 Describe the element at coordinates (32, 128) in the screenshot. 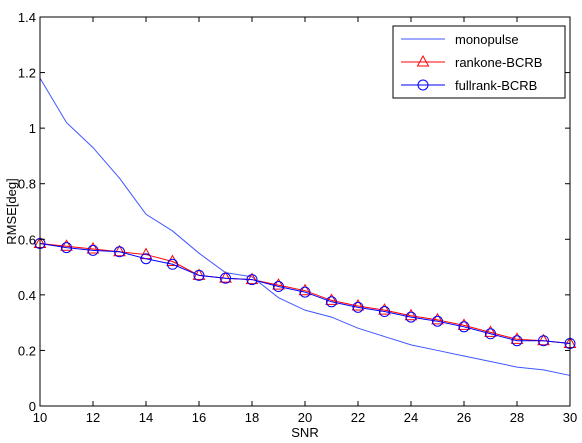

I see `y-tick-label: 1` at that location.